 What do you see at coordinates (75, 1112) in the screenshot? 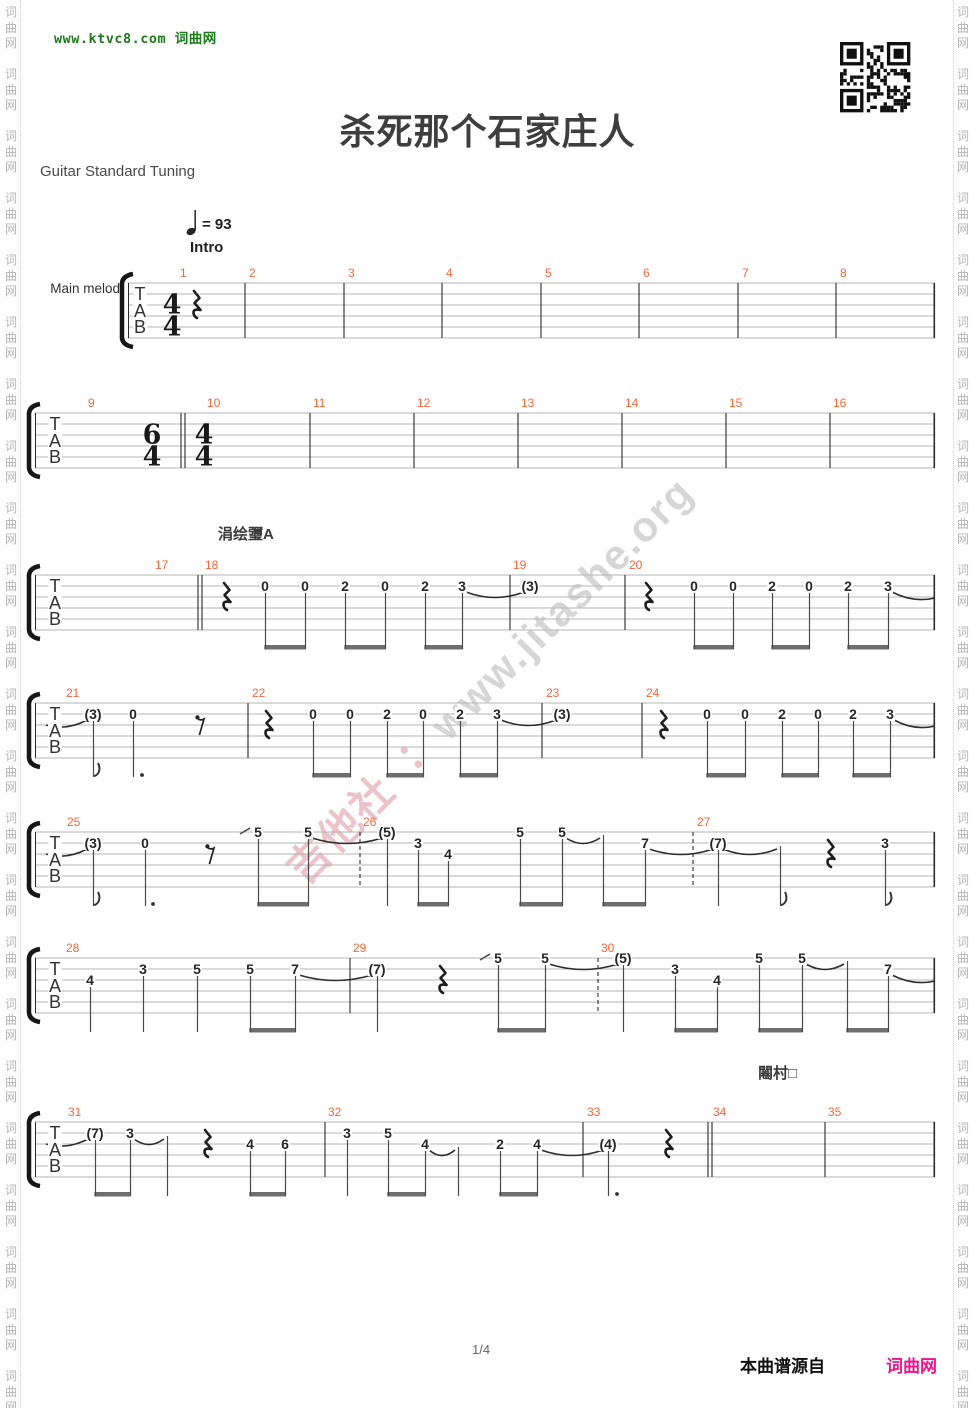
I see `measure-number: 31` at bounding box center [75, 1112].